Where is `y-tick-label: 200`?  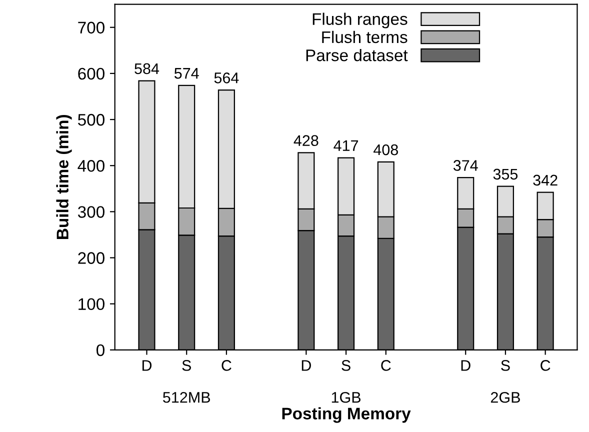
y-tick-label: 200 is located at coordinates (91, 258).